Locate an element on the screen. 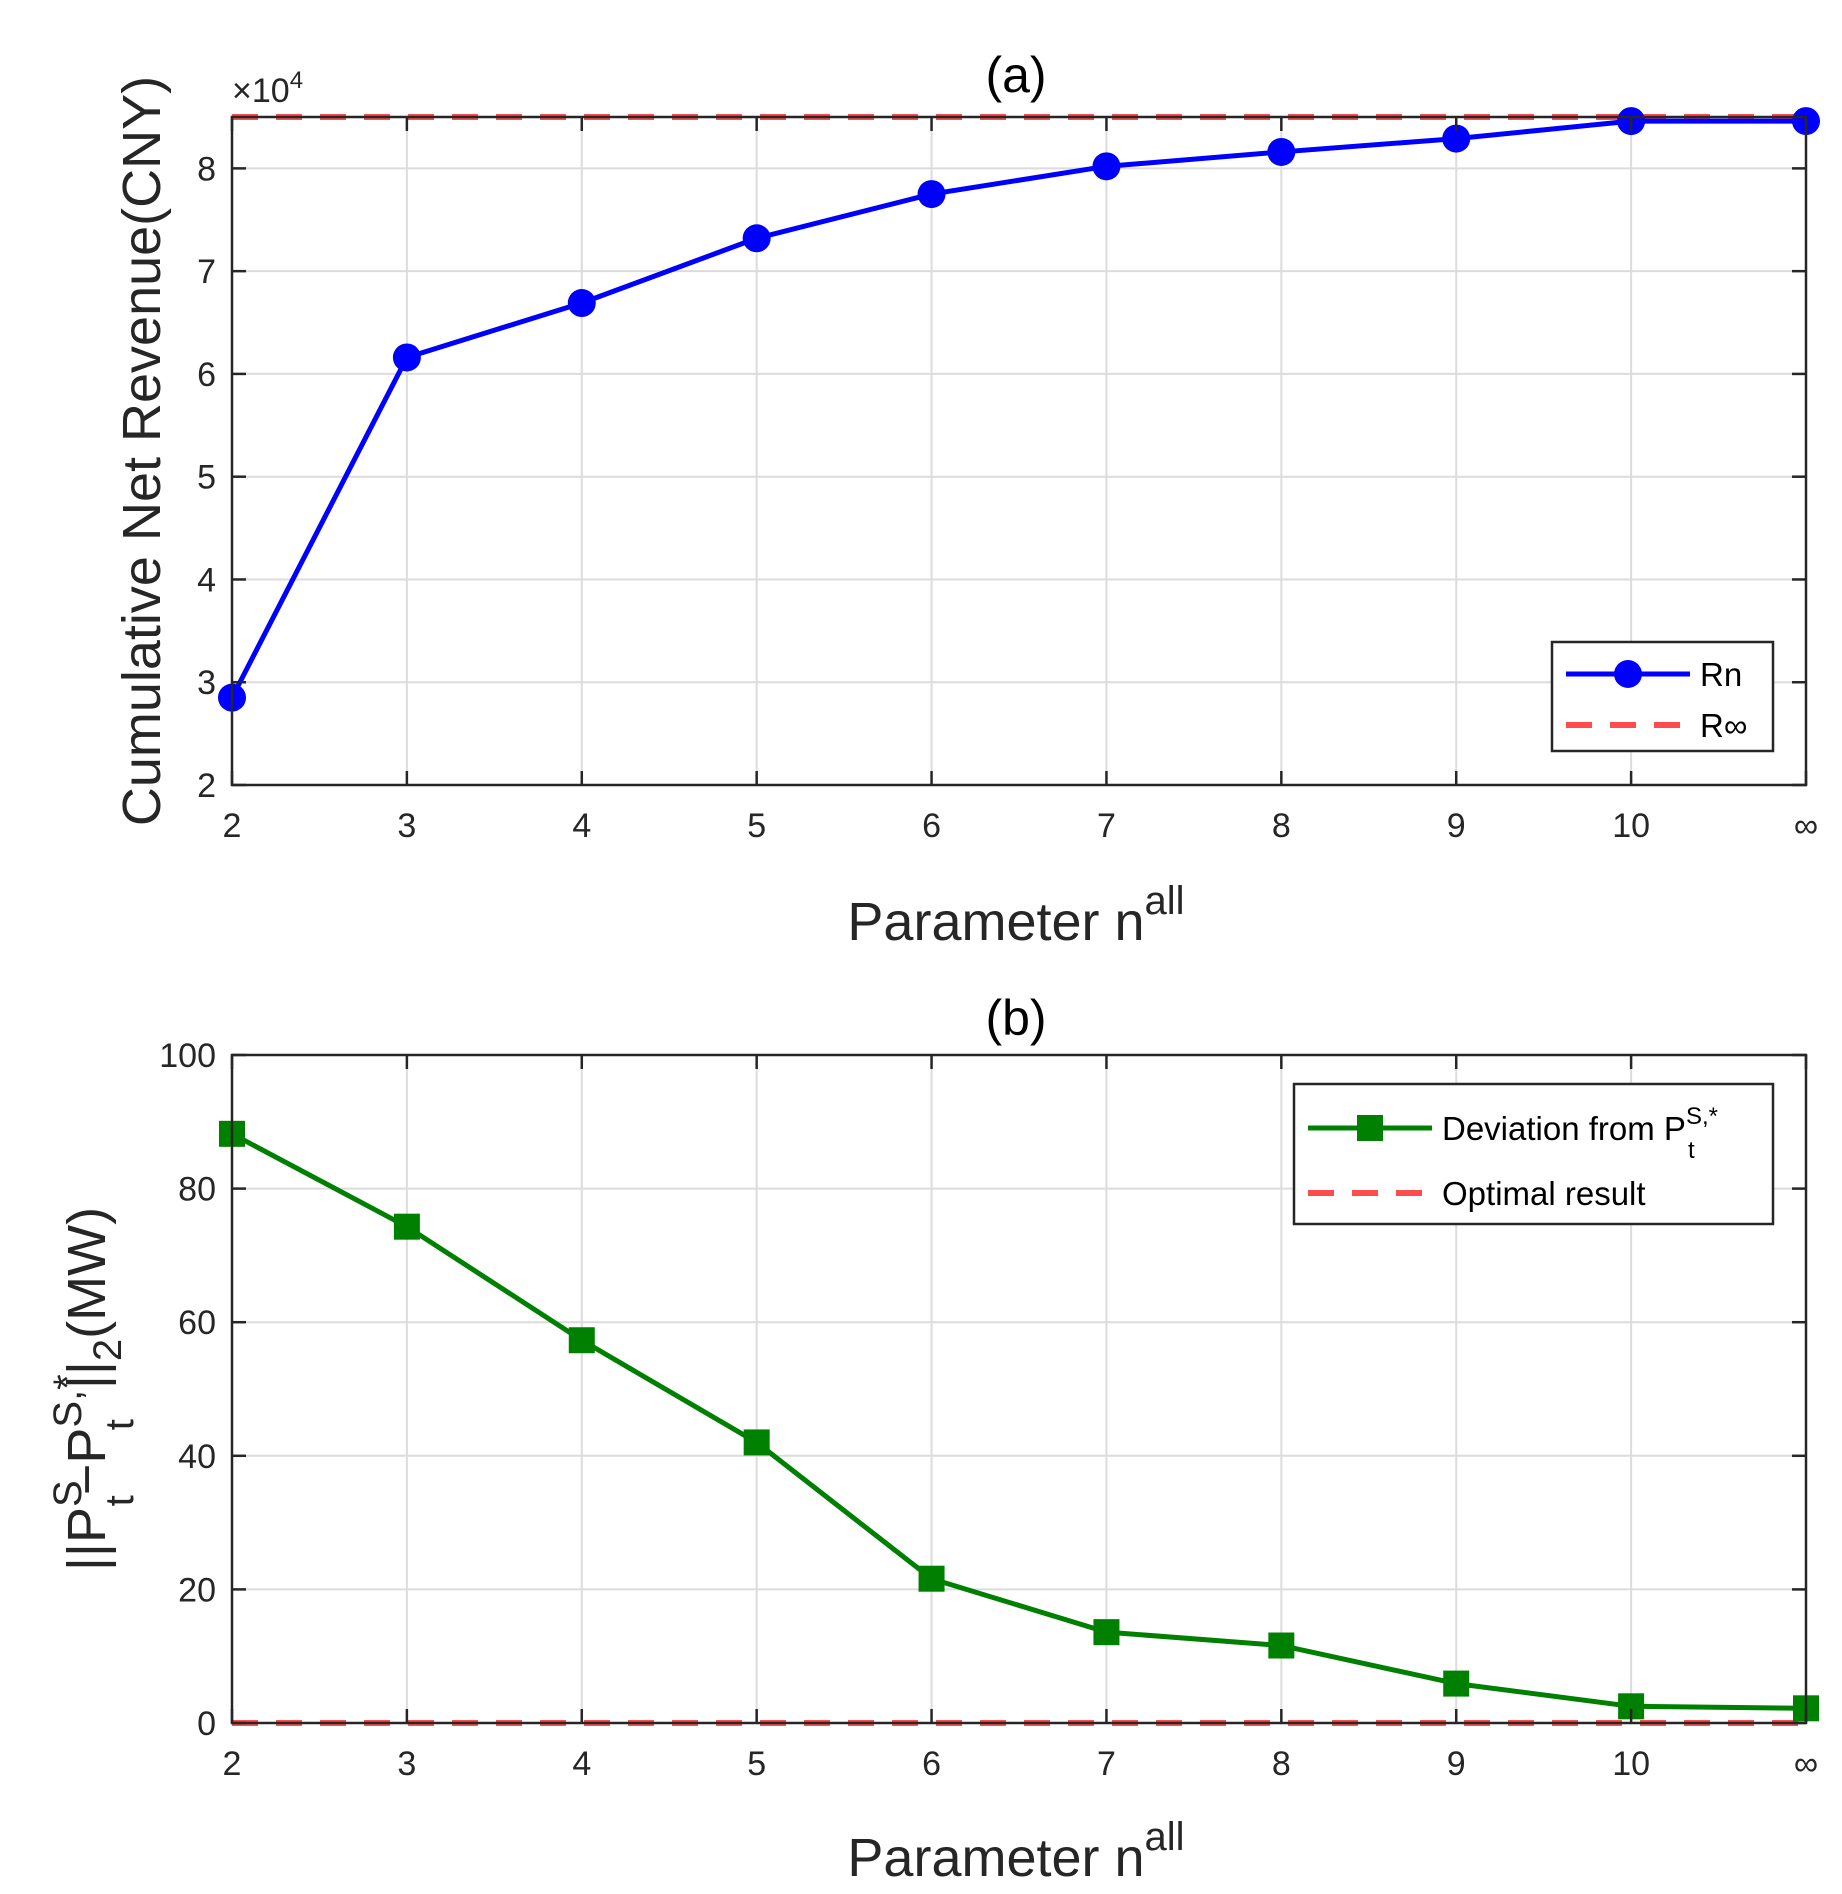 Image resolution: width=1842 pixels, height=1894 pixels. legend-label-r-infinity: R∞ is located at coordinates (1723, 725).